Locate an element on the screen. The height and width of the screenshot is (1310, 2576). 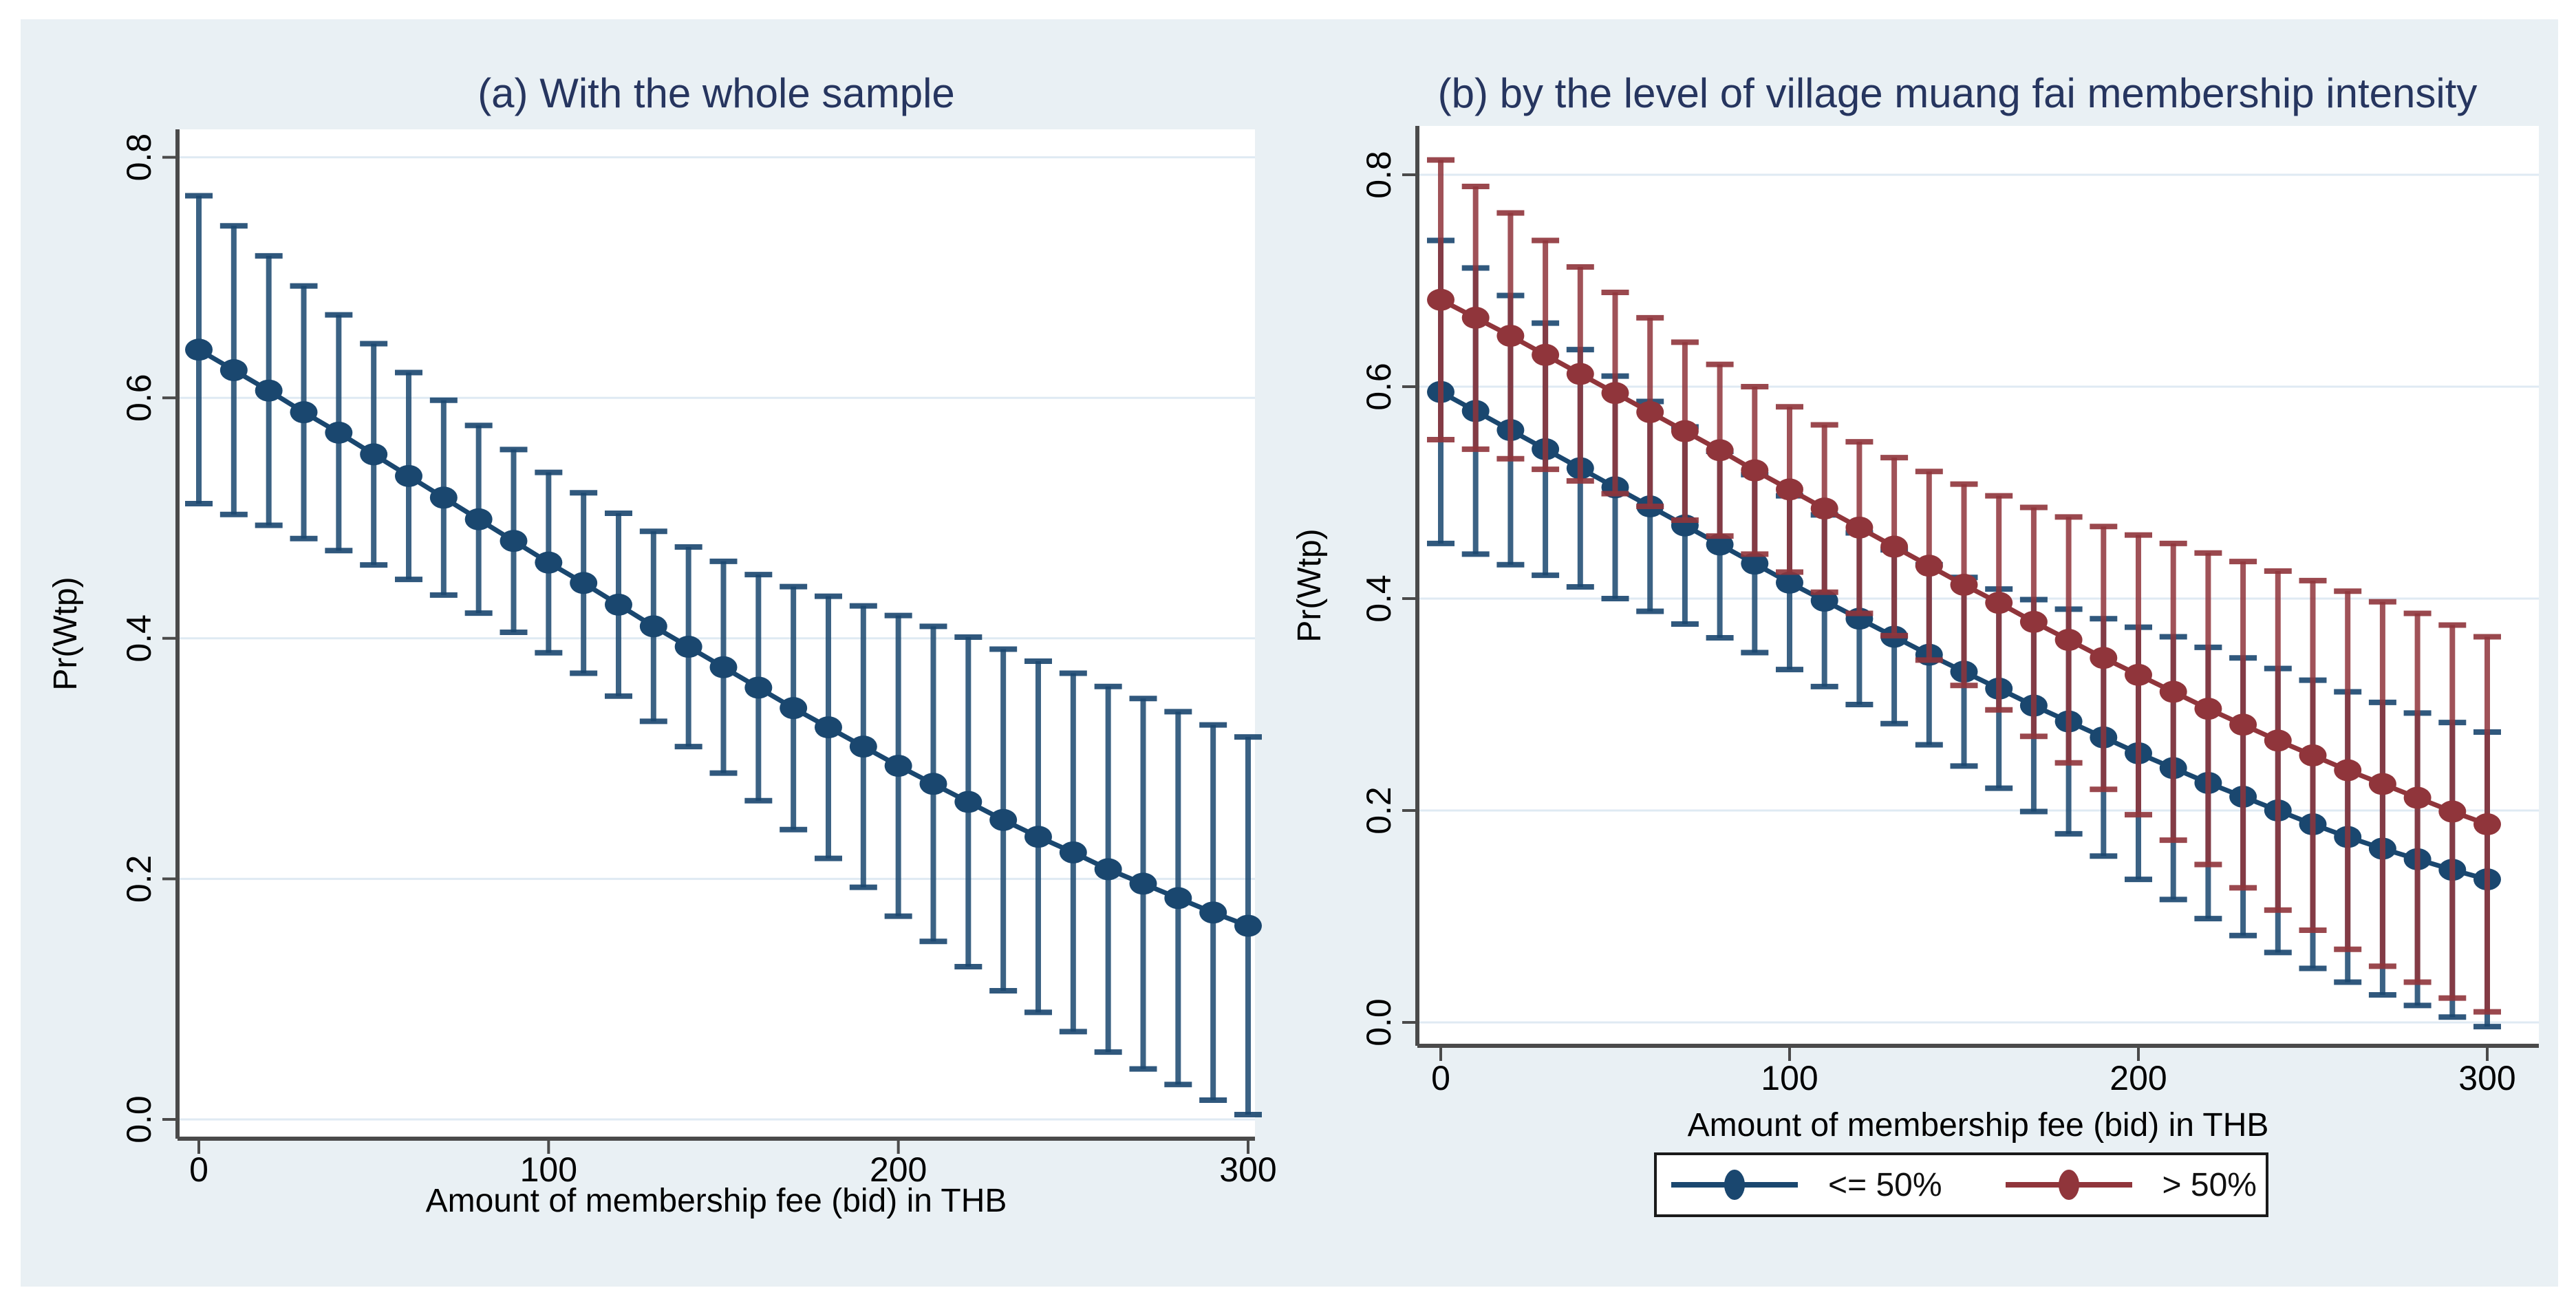
panel-b-x-axis-title: Amount of membership fee (bid) in THB is located at coordinates (1978, 1125).